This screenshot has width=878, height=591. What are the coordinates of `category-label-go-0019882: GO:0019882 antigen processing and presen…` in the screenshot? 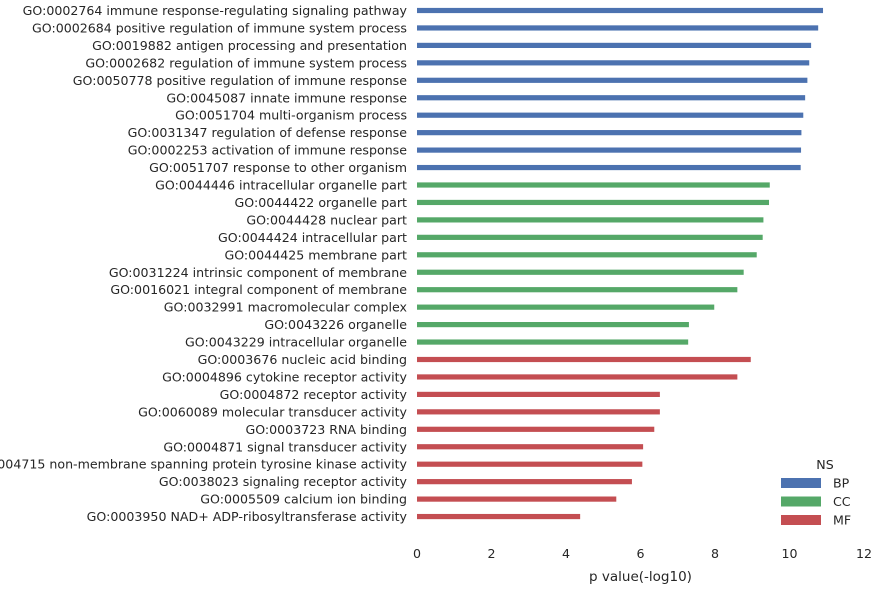 It's located at (249, 45).